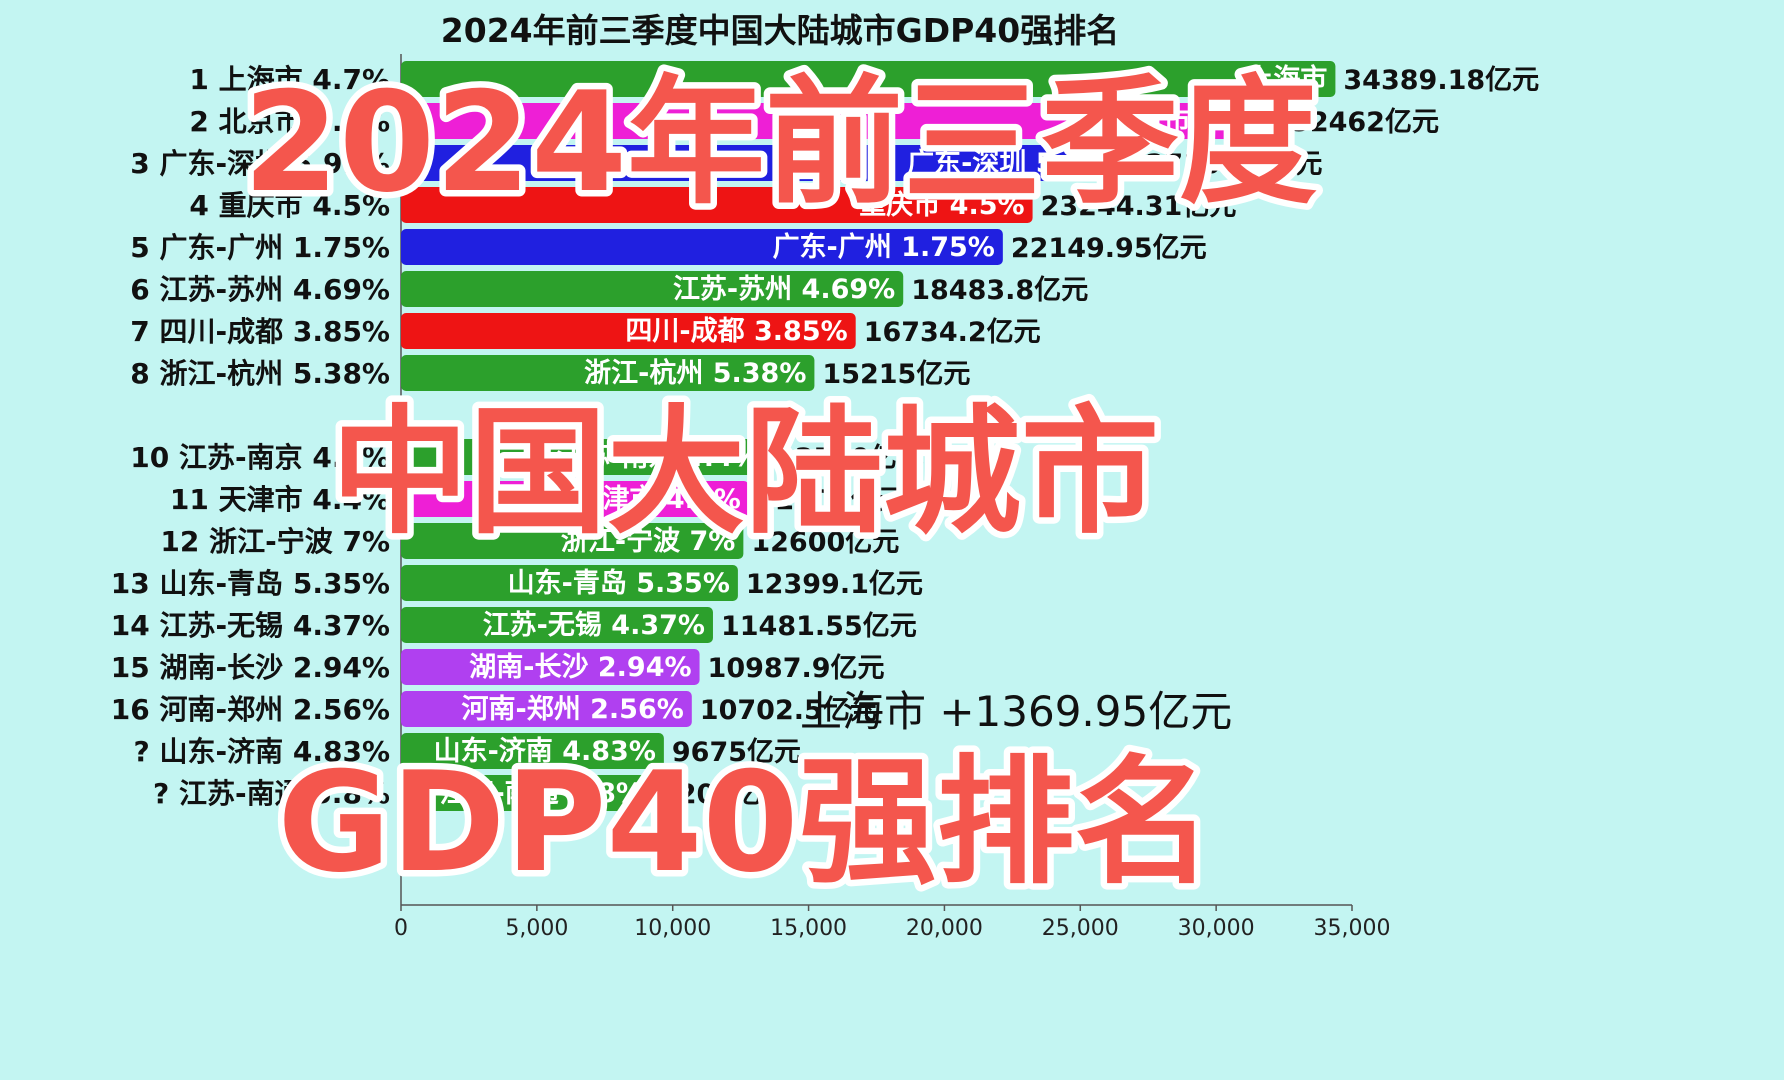 This screenshot has width=1784, height=1080. What do you see at coordinates (1365, 122) in the screenshot?
I see `bar-value-label: 32462亿元` at bounding box center [1365, 122].